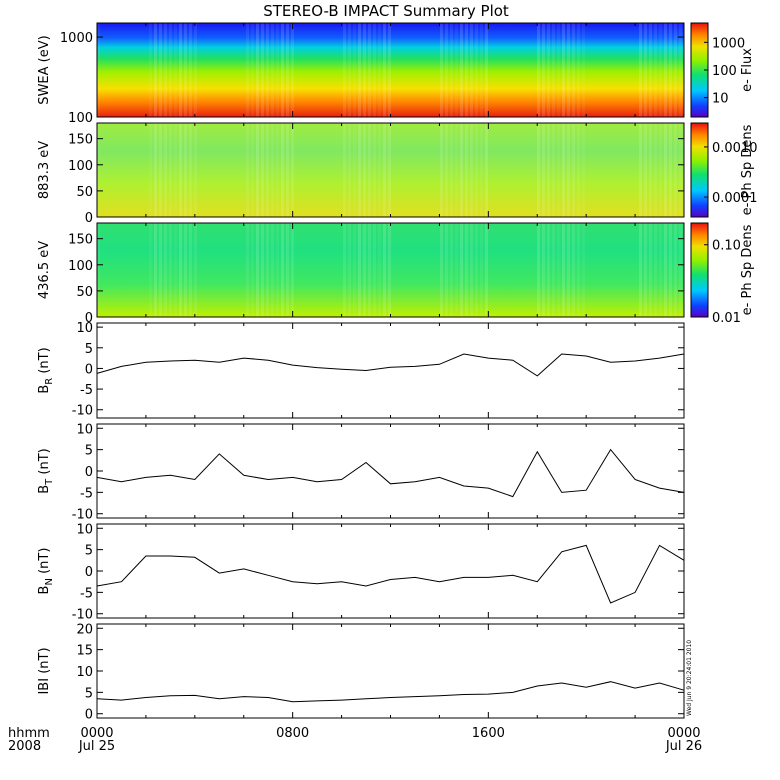 This screenshot has height=780, width=780. I want to click on timestamp-text: Wed Jun 9 20:24:01 2010, so click(689, 677).